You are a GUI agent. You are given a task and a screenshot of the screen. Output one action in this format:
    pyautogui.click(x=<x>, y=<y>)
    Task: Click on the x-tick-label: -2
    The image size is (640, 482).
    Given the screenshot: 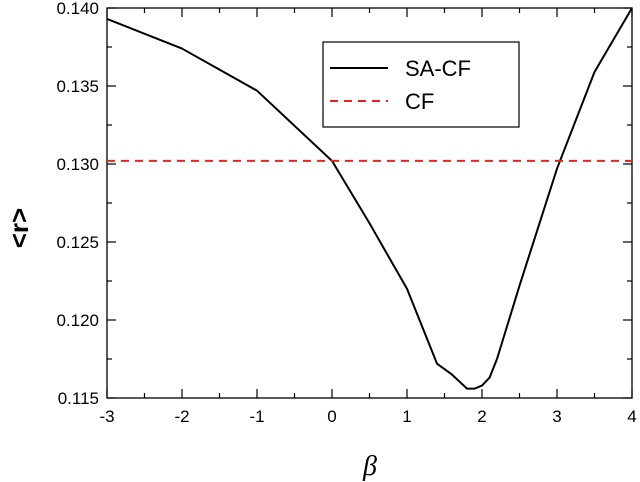 What is the action you would take?
    pyautogui.click(x=181, y=416)
    